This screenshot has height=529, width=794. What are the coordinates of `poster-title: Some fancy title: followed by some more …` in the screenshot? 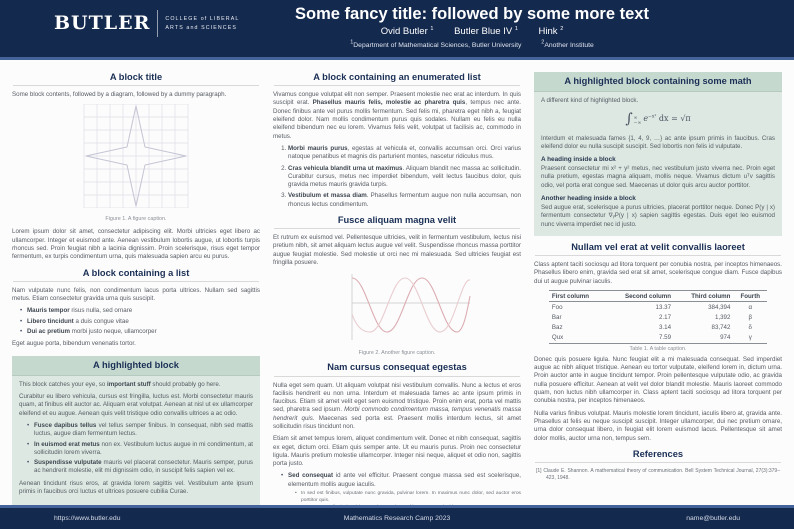 It's located at (472, 14).